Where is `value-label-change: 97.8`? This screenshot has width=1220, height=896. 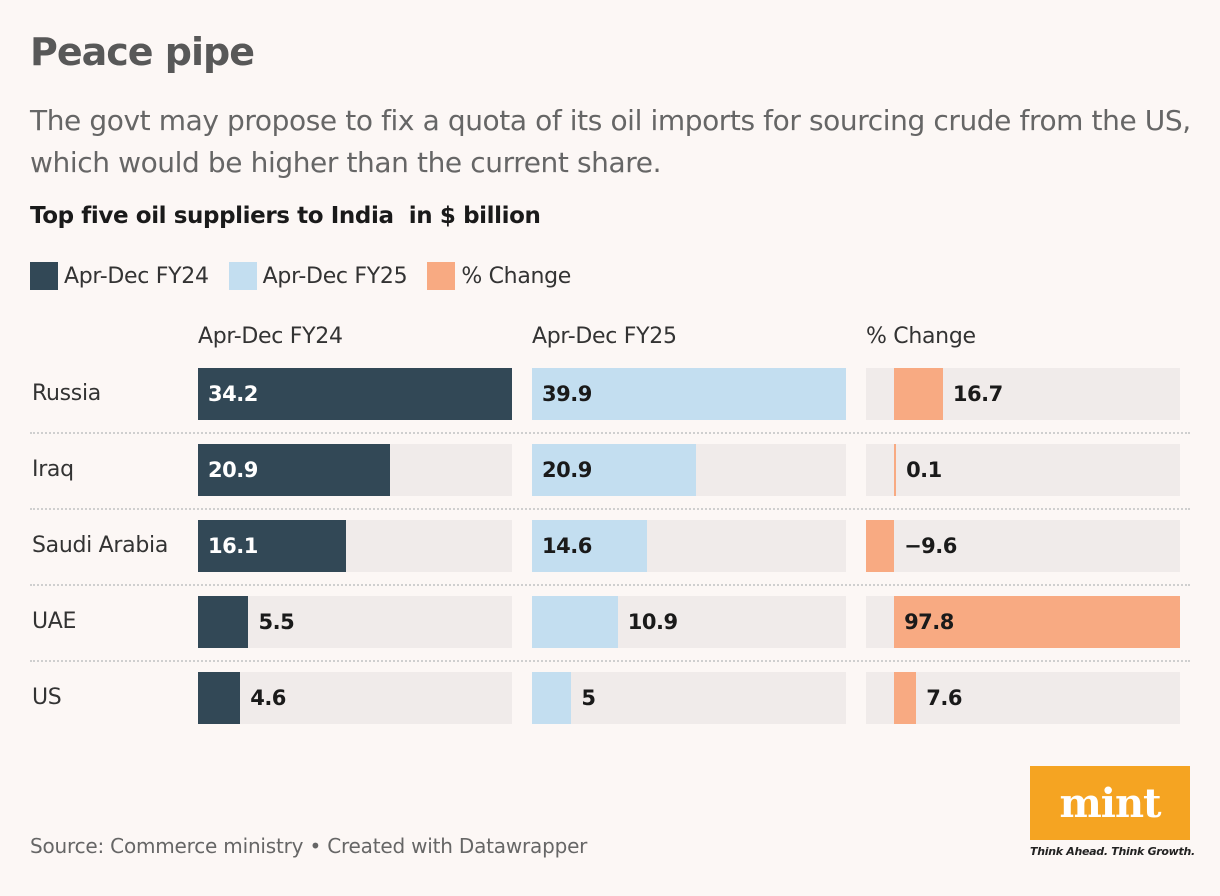
value-label-change: 97.8 is located at coordinates (929, 622).